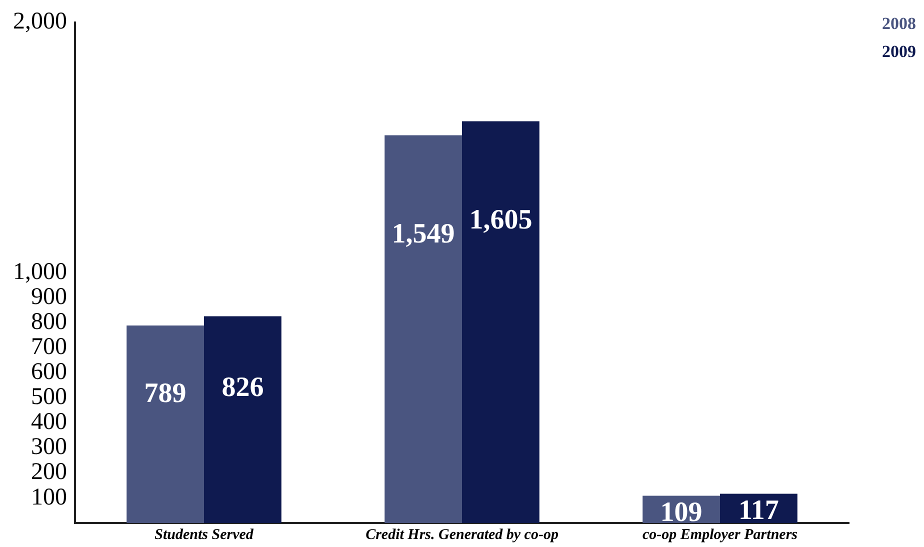 The height and width of the screenshot is (547, 924). What do you see at coordinates (49, 322) in the screenshot?
I see `y-tick-label: 800` at bounding box center [49, 322].